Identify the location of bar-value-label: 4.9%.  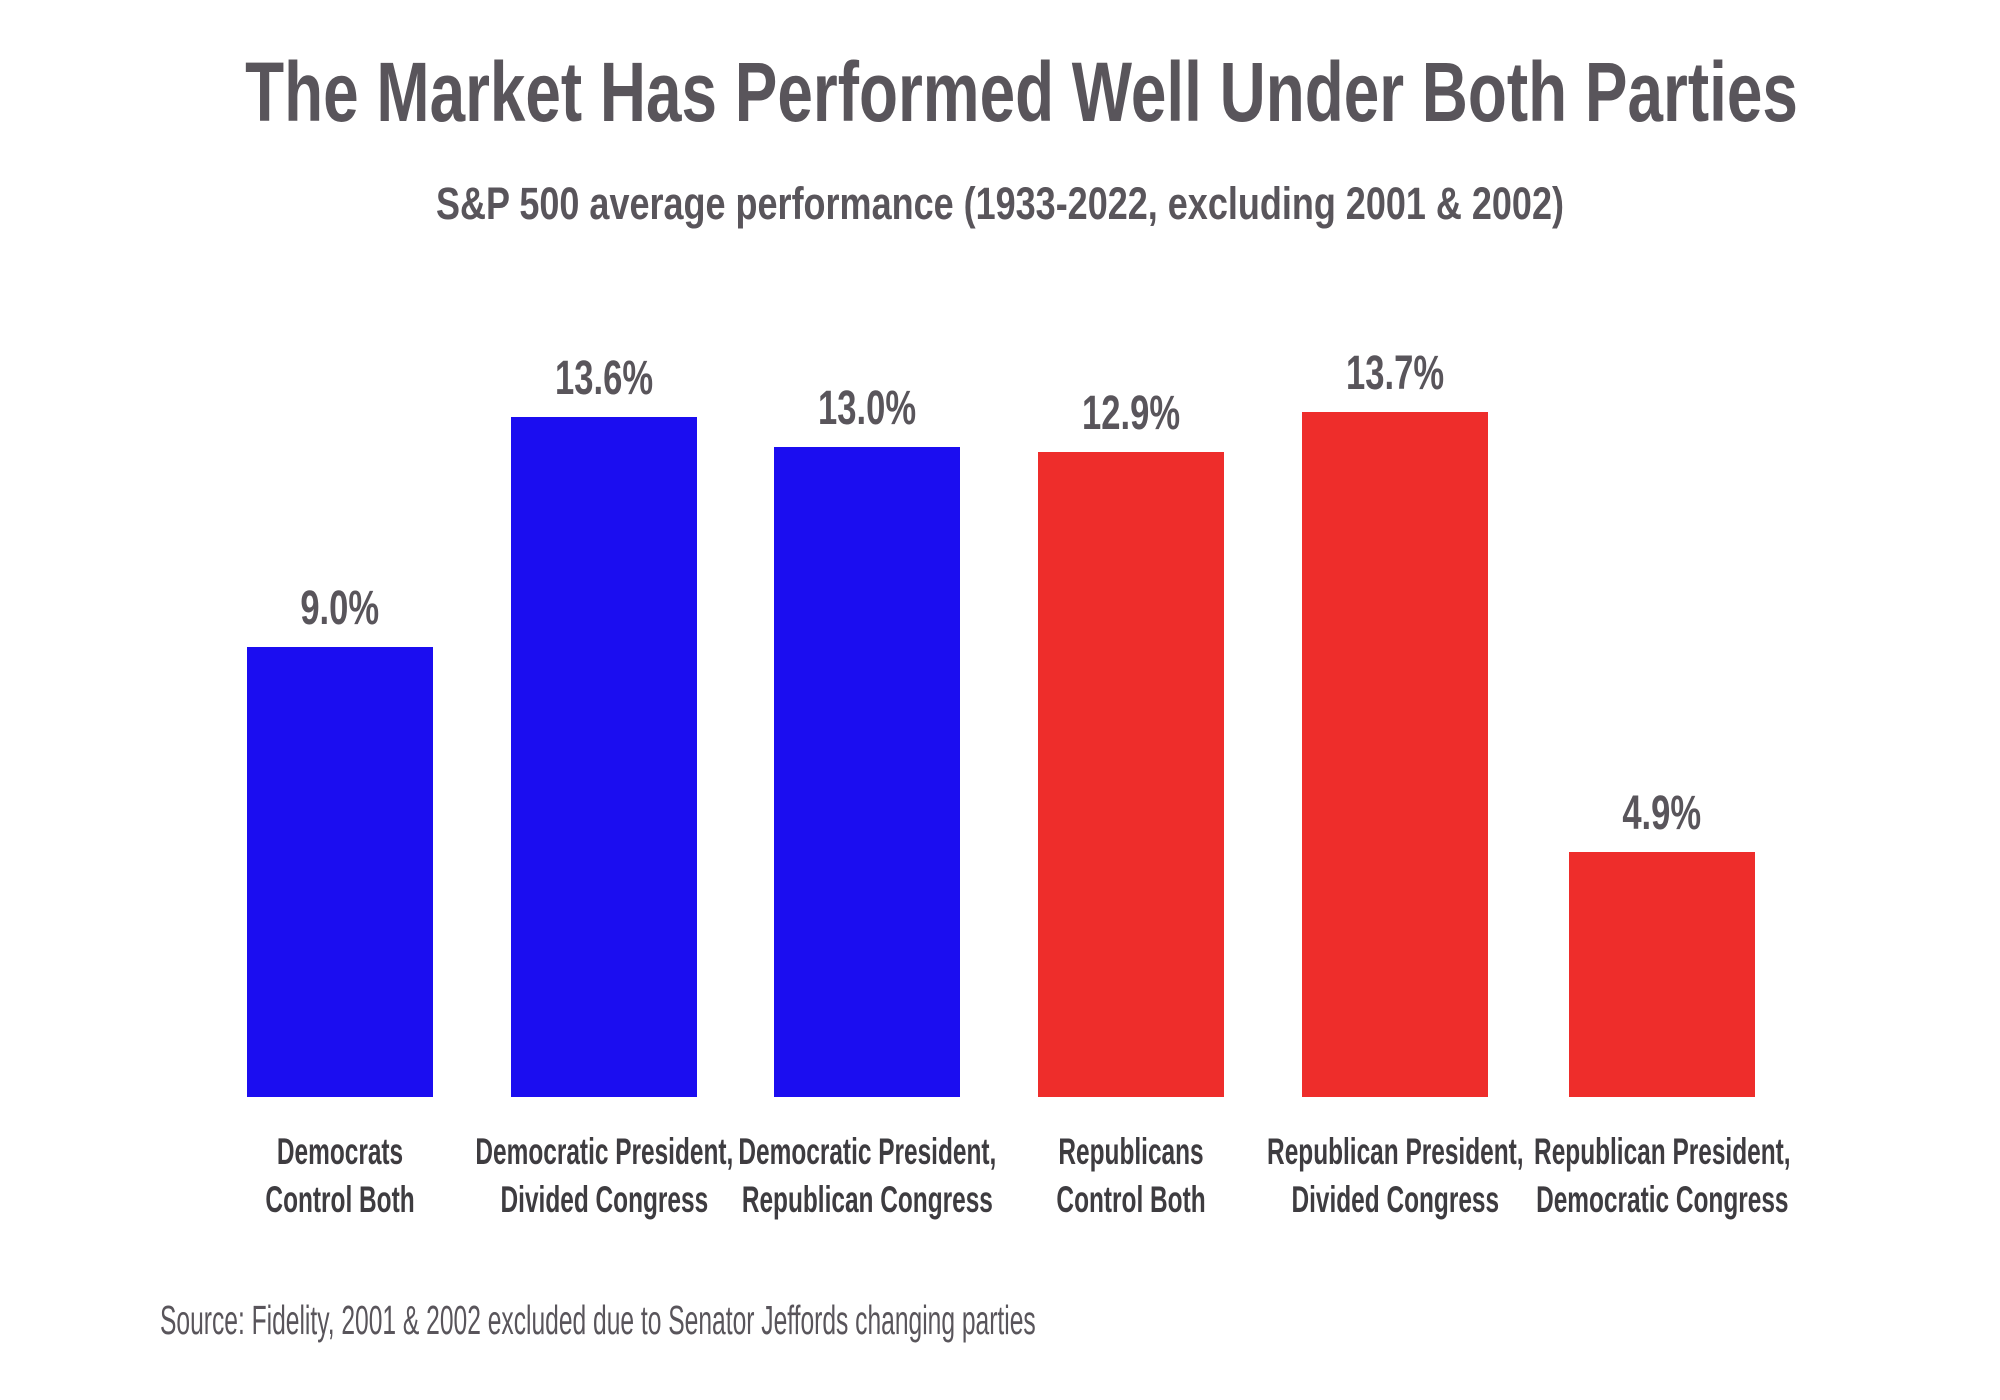
(1662, 814).